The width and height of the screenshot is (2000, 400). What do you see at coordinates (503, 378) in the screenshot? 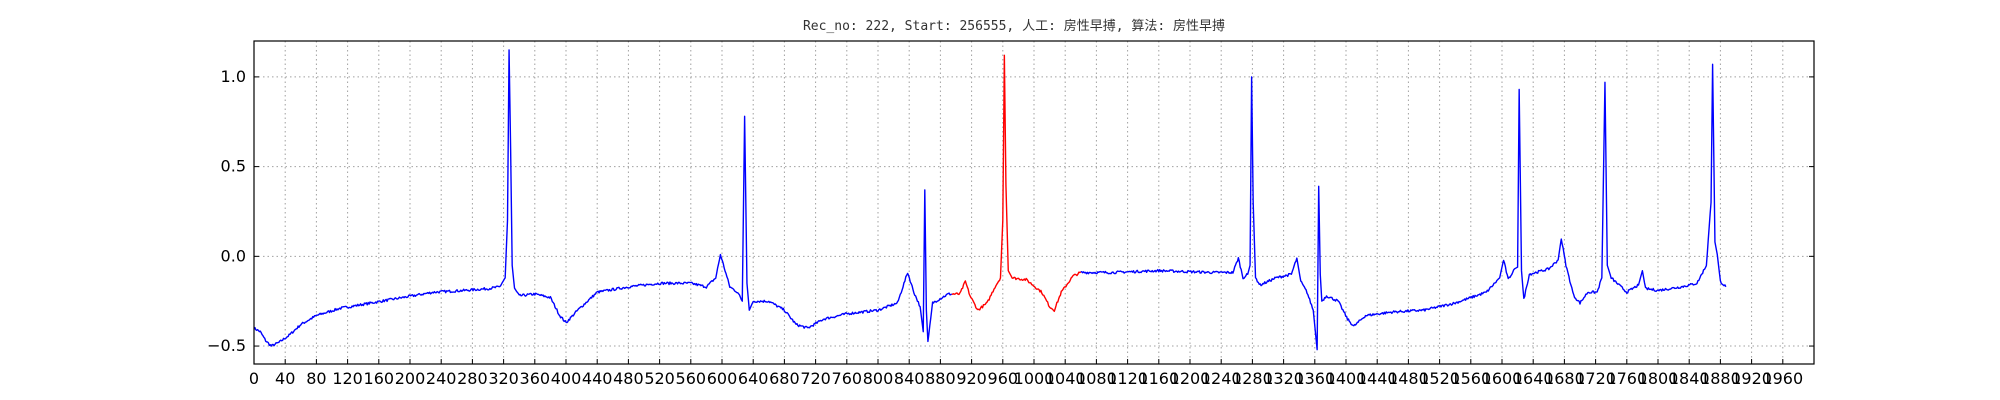
I see `x-tick-label: 320` at bounding box center [503, 378].